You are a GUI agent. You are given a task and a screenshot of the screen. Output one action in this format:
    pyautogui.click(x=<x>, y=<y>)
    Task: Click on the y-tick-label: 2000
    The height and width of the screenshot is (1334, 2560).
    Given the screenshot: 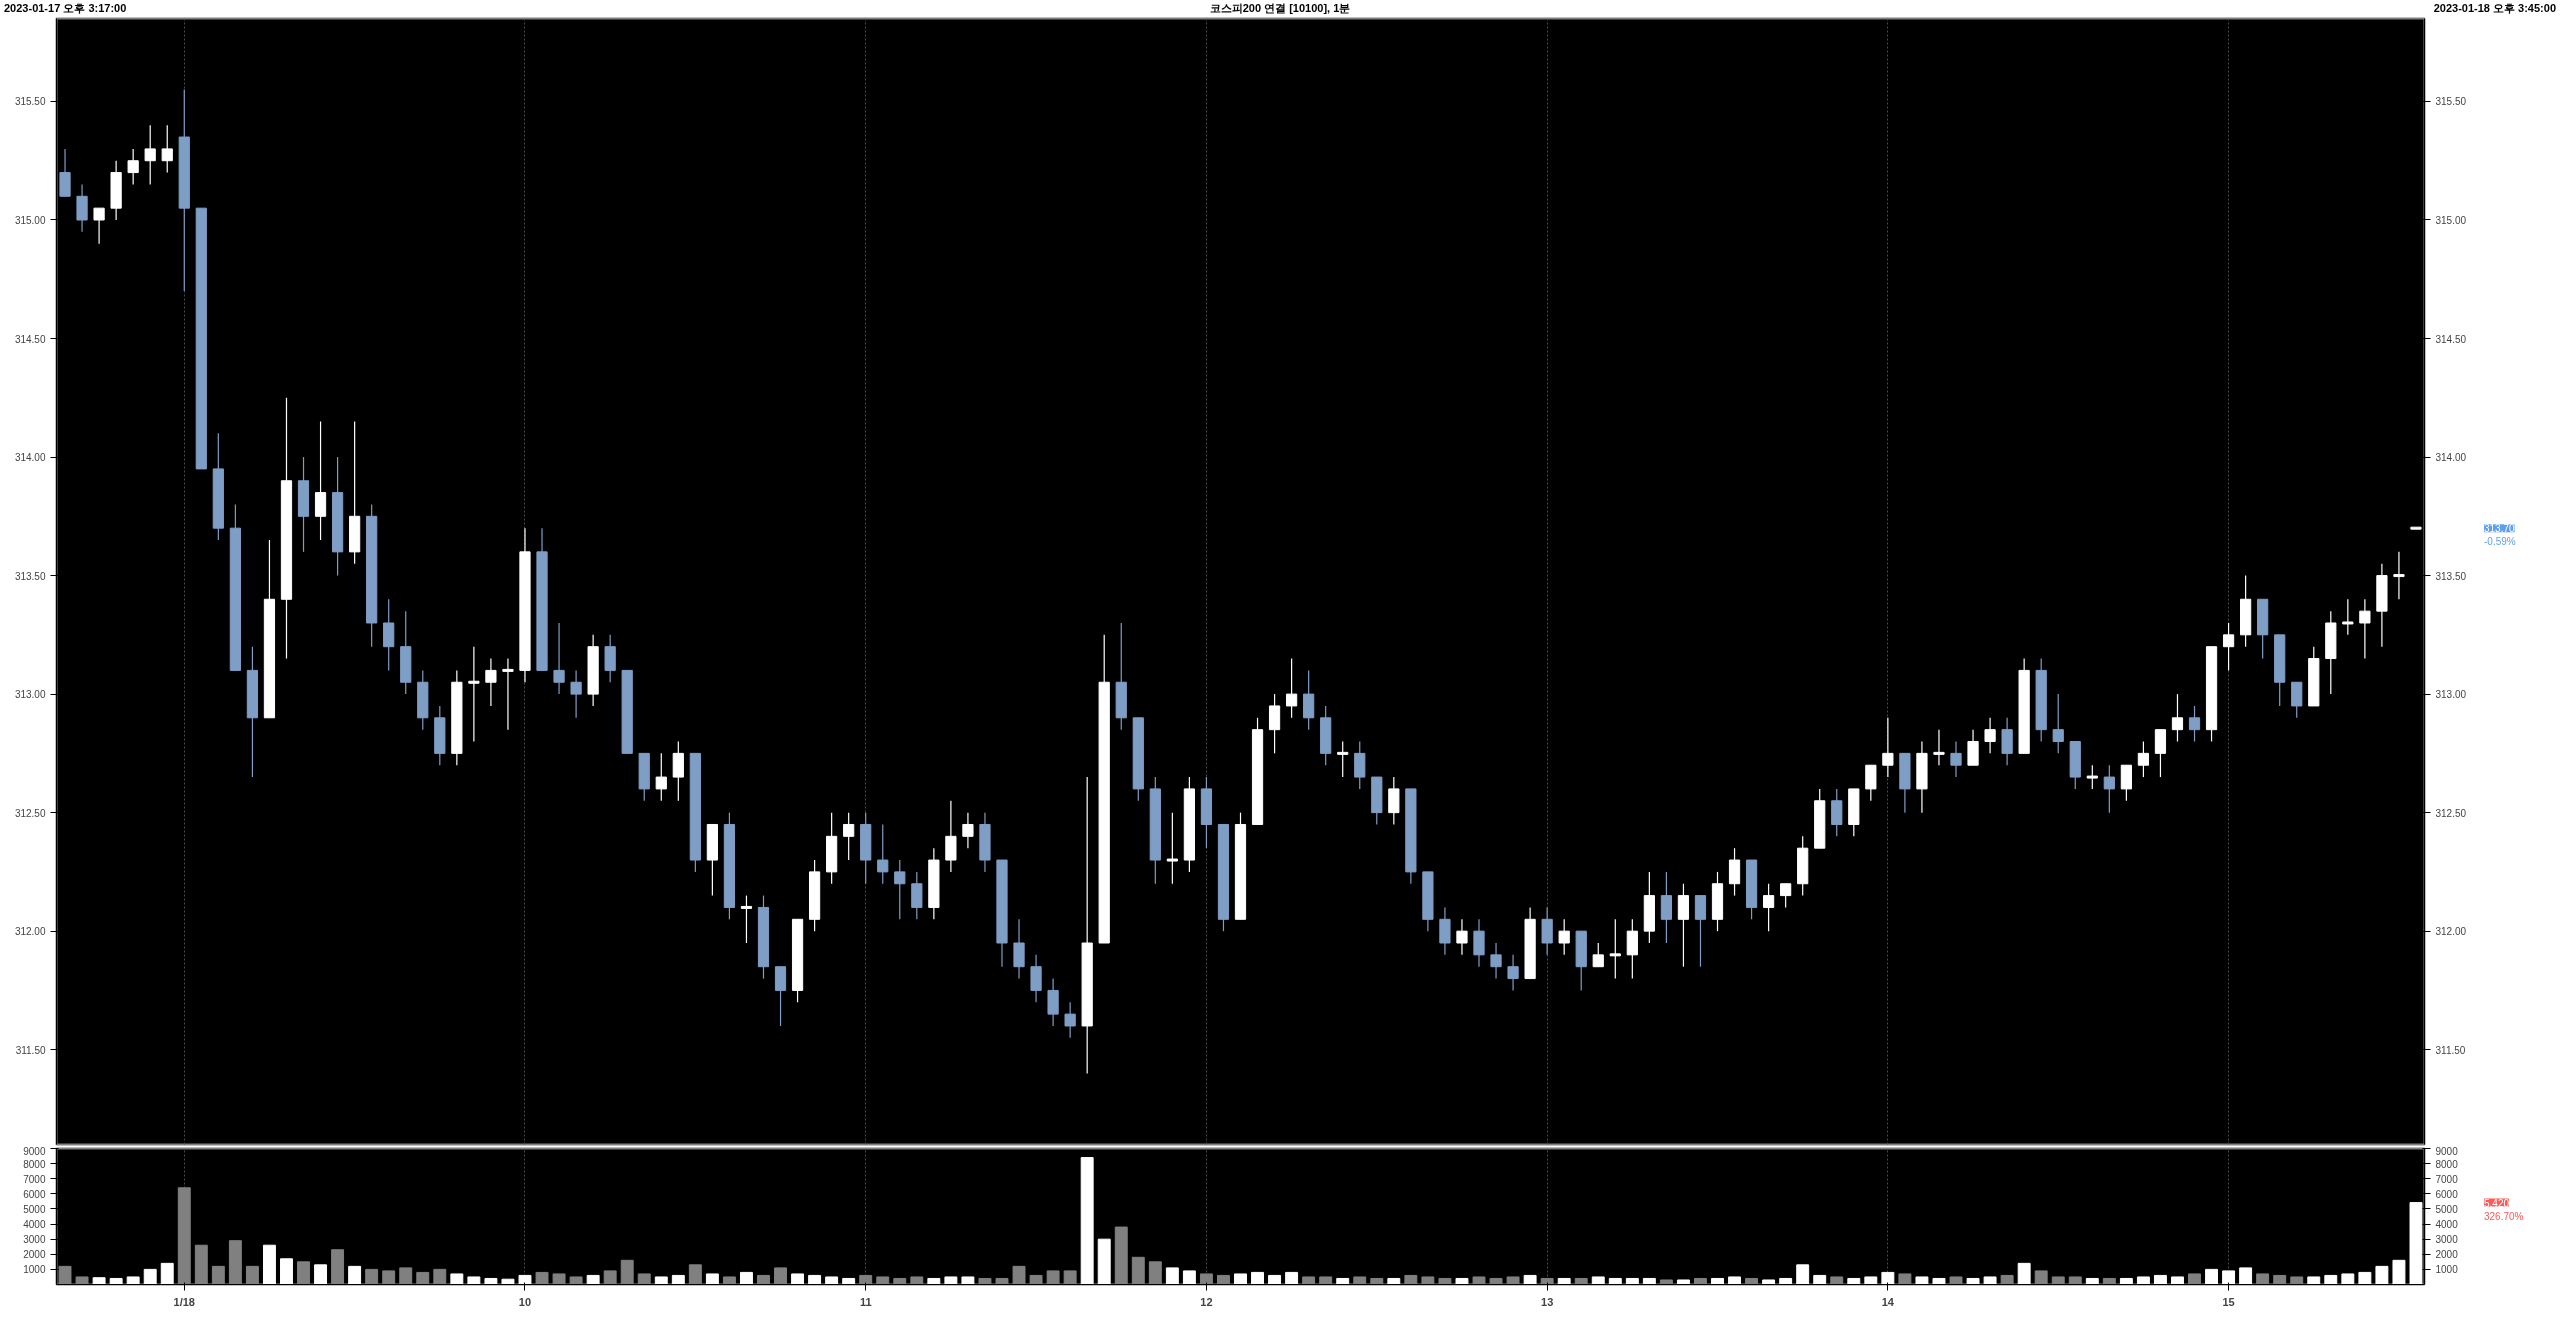 What is the action you would take?
    pyautogui.click(x=34, y=1255)
    